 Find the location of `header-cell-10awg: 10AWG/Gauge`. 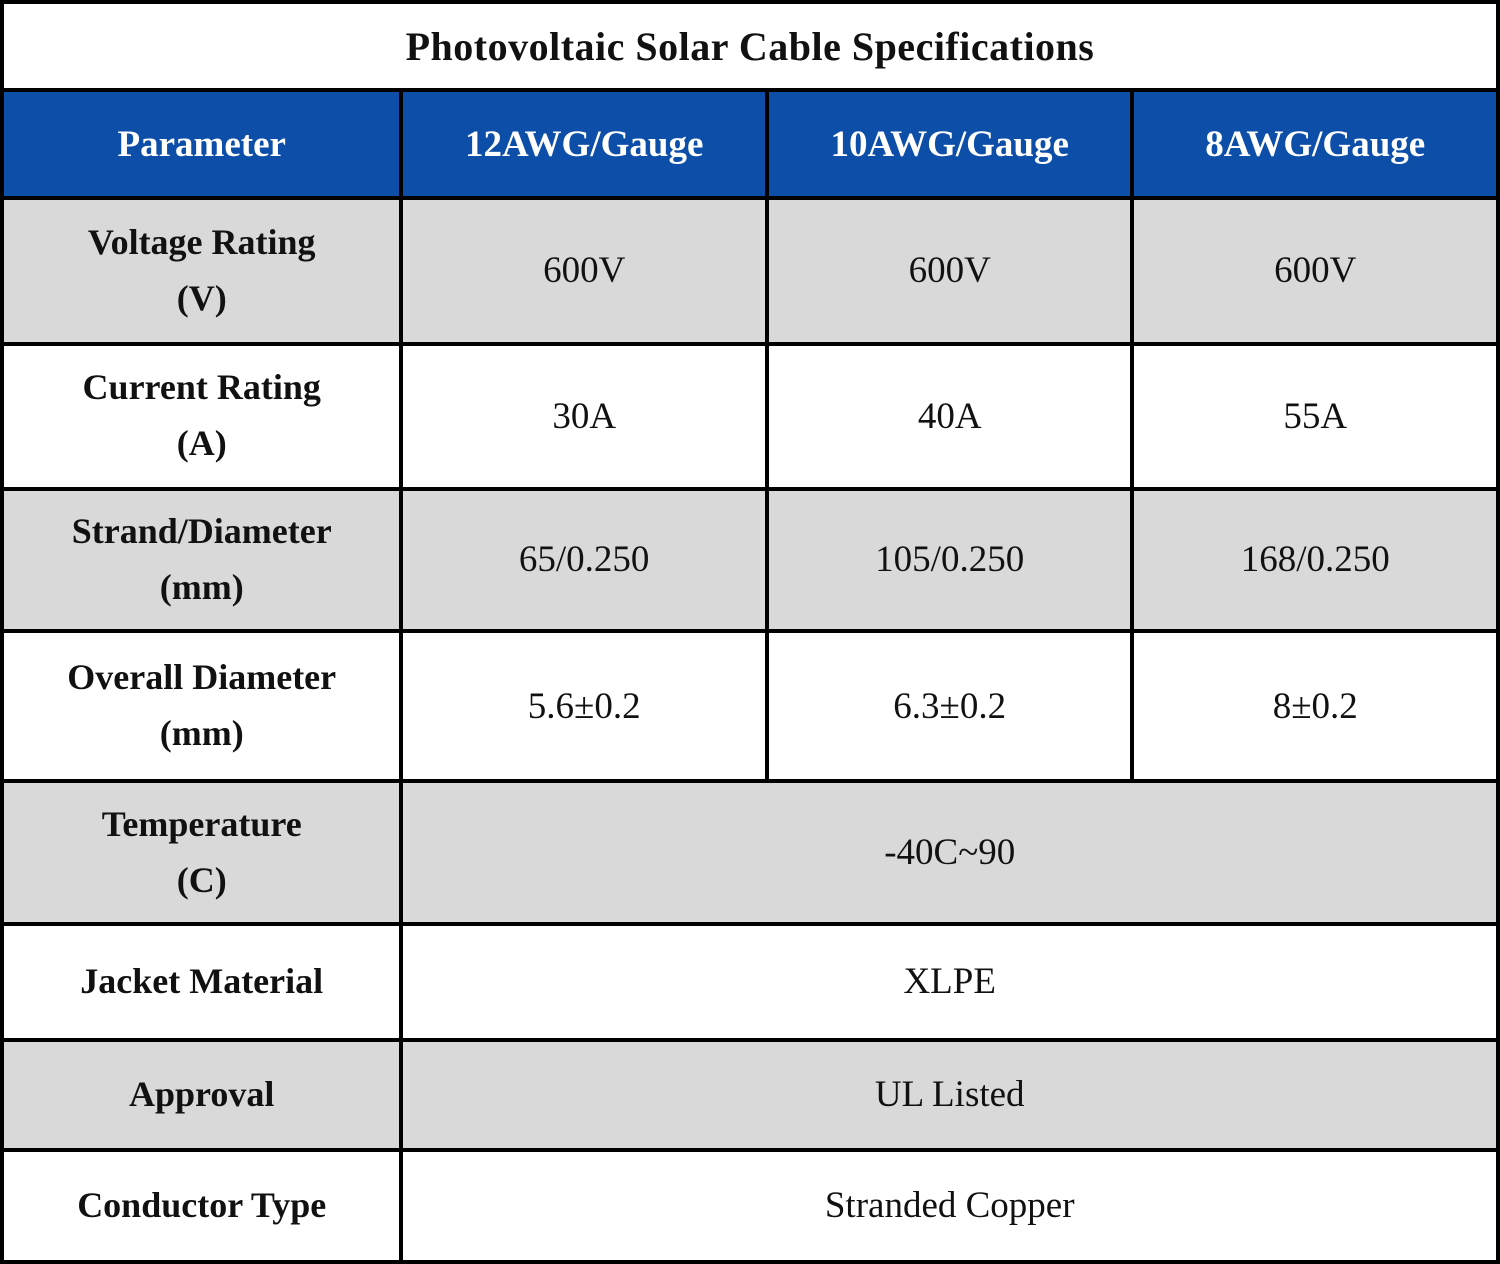

header-cell-10awg: 10AWG/Gauge is located at coordinates (949, 144).